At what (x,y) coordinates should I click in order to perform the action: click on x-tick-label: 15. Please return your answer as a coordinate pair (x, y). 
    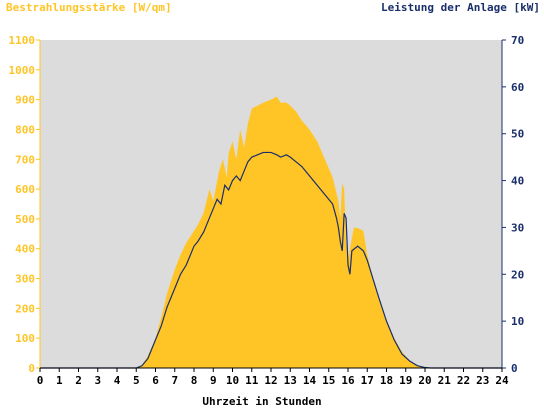
    Looking at the image, I should click on (328, 380).